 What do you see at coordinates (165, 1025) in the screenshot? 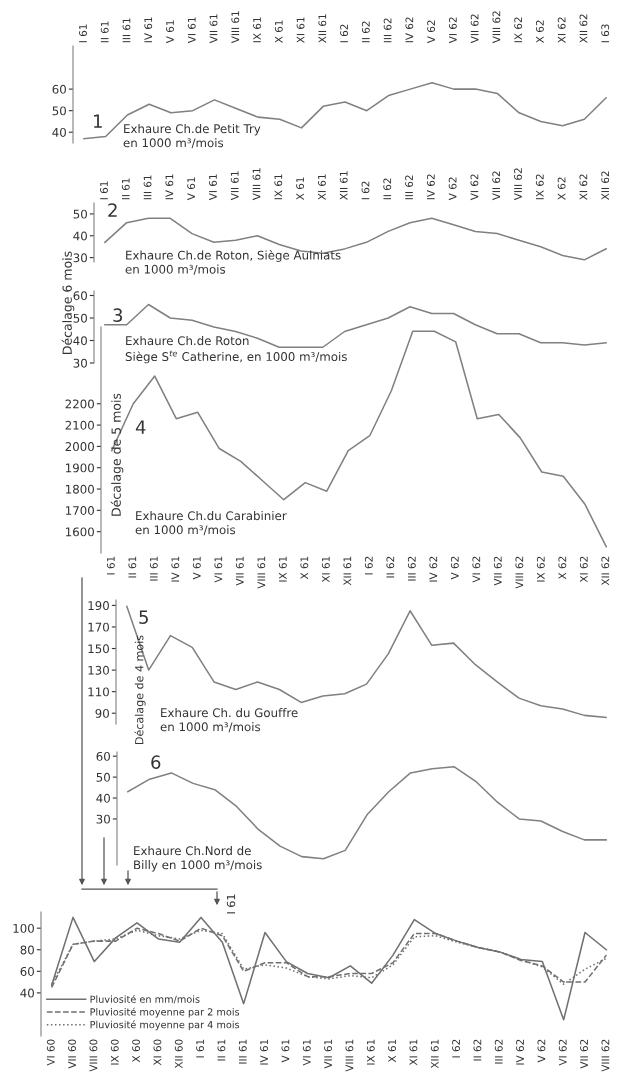
I see `legend-label: Pluviosité moyenne par 4 mois` at bounding box center [165, 1025].